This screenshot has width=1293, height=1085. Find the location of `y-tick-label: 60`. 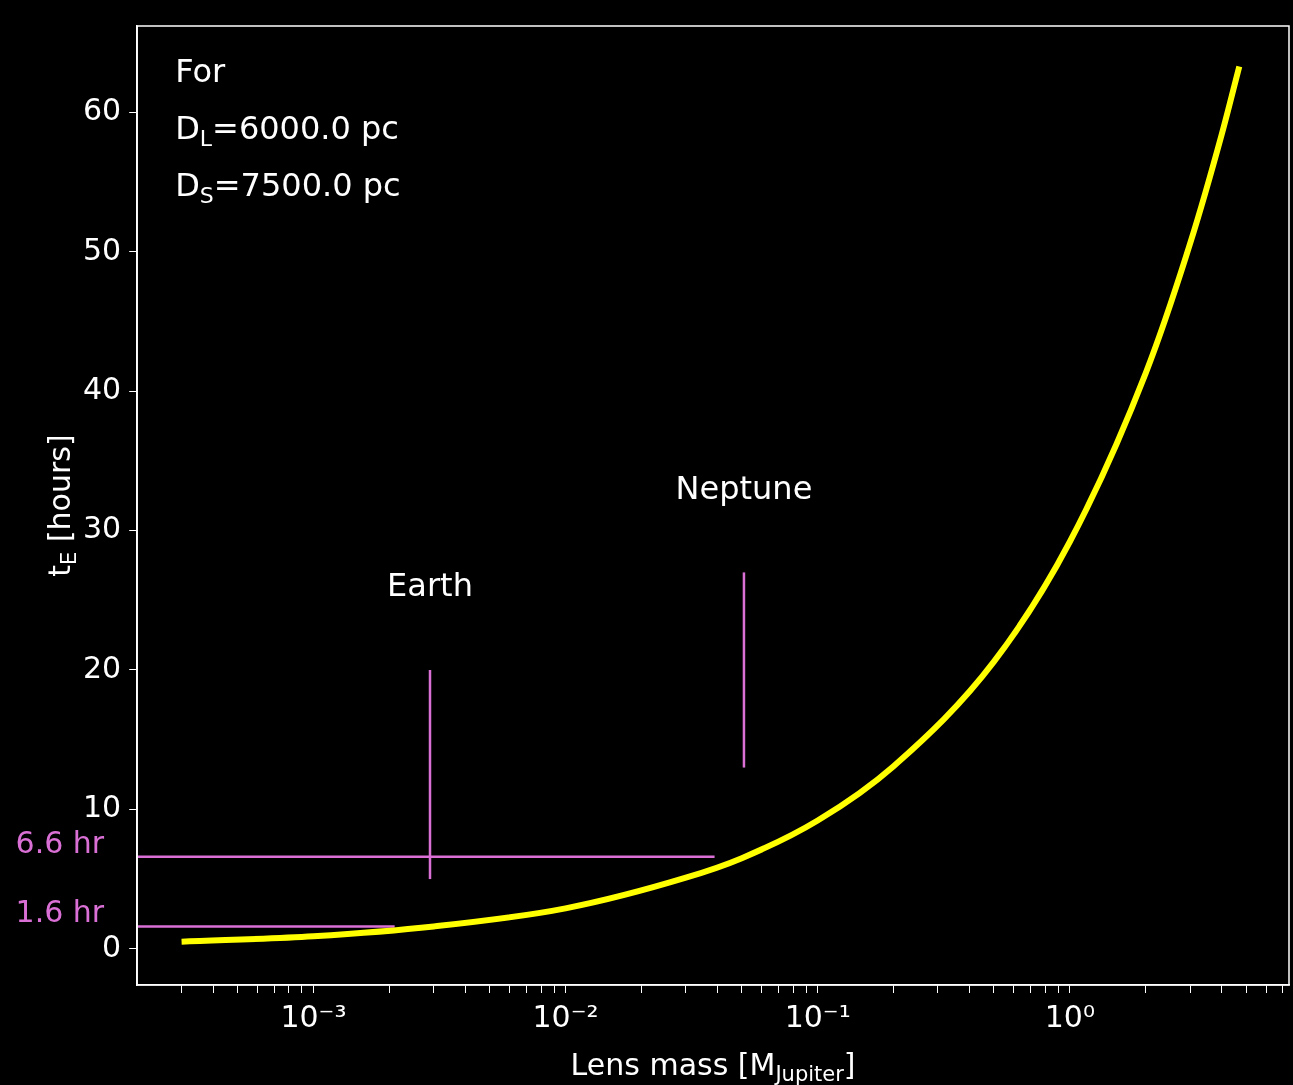

y-tick-label: 60 is located at coordinates (102, 110).